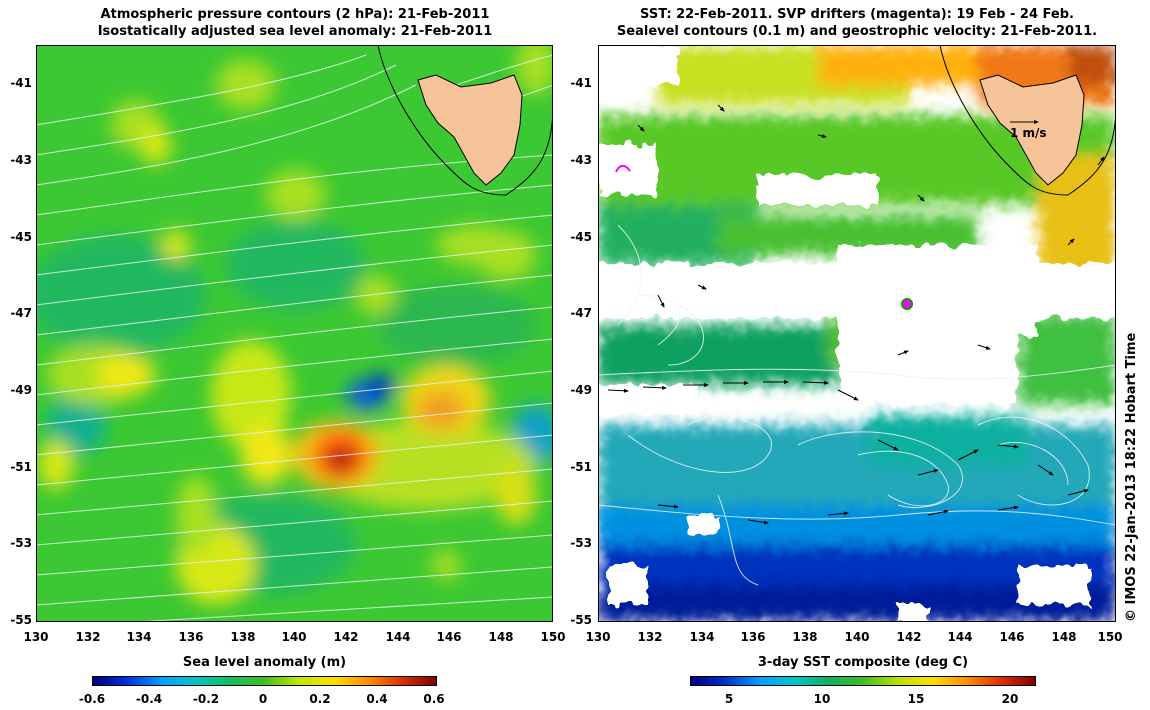 This screenshot has height=710, width=1150. I want to click on sla-colorbar-tick: -0.4, so click(149, 699).